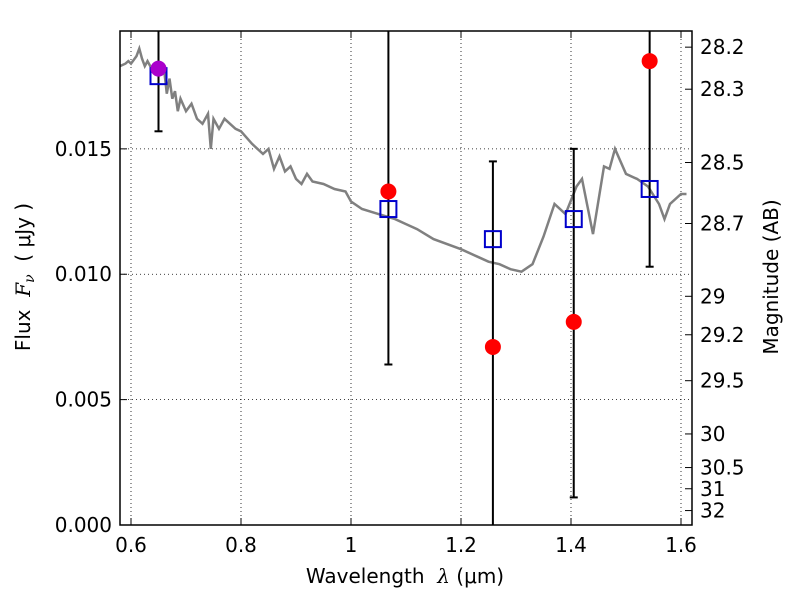  I want to click on y2-tick-label: 29, so click(712, 296).